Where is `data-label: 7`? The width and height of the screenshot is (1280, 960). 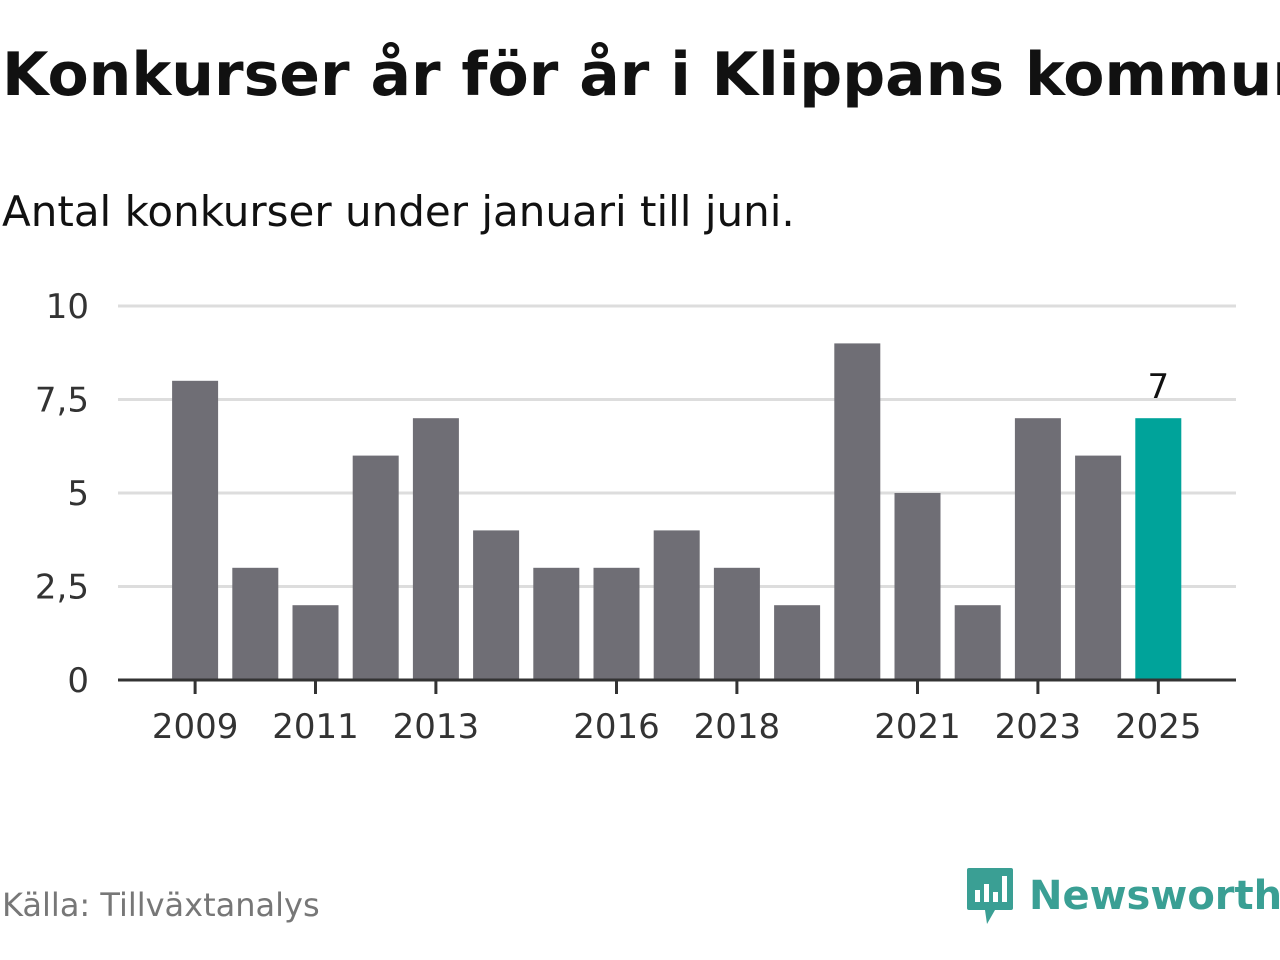
data-label: 7 is located at coordinates (1158, 387).